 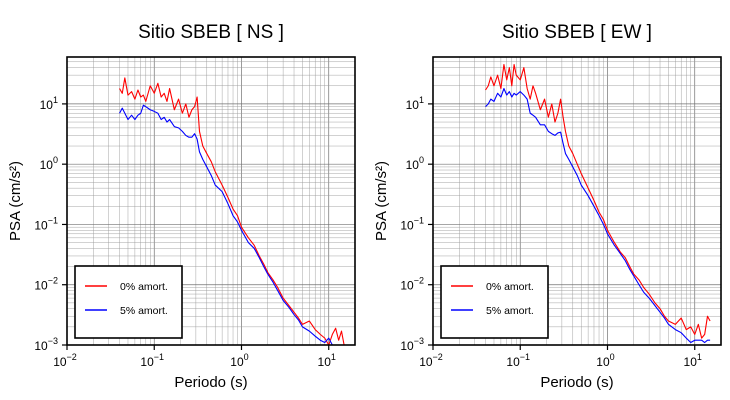 What do you see at coordinates (211, 32) in the screenshot?
I see `chart-title: Sitio SBEB [ NS ]` at bounding box center [211, 32].